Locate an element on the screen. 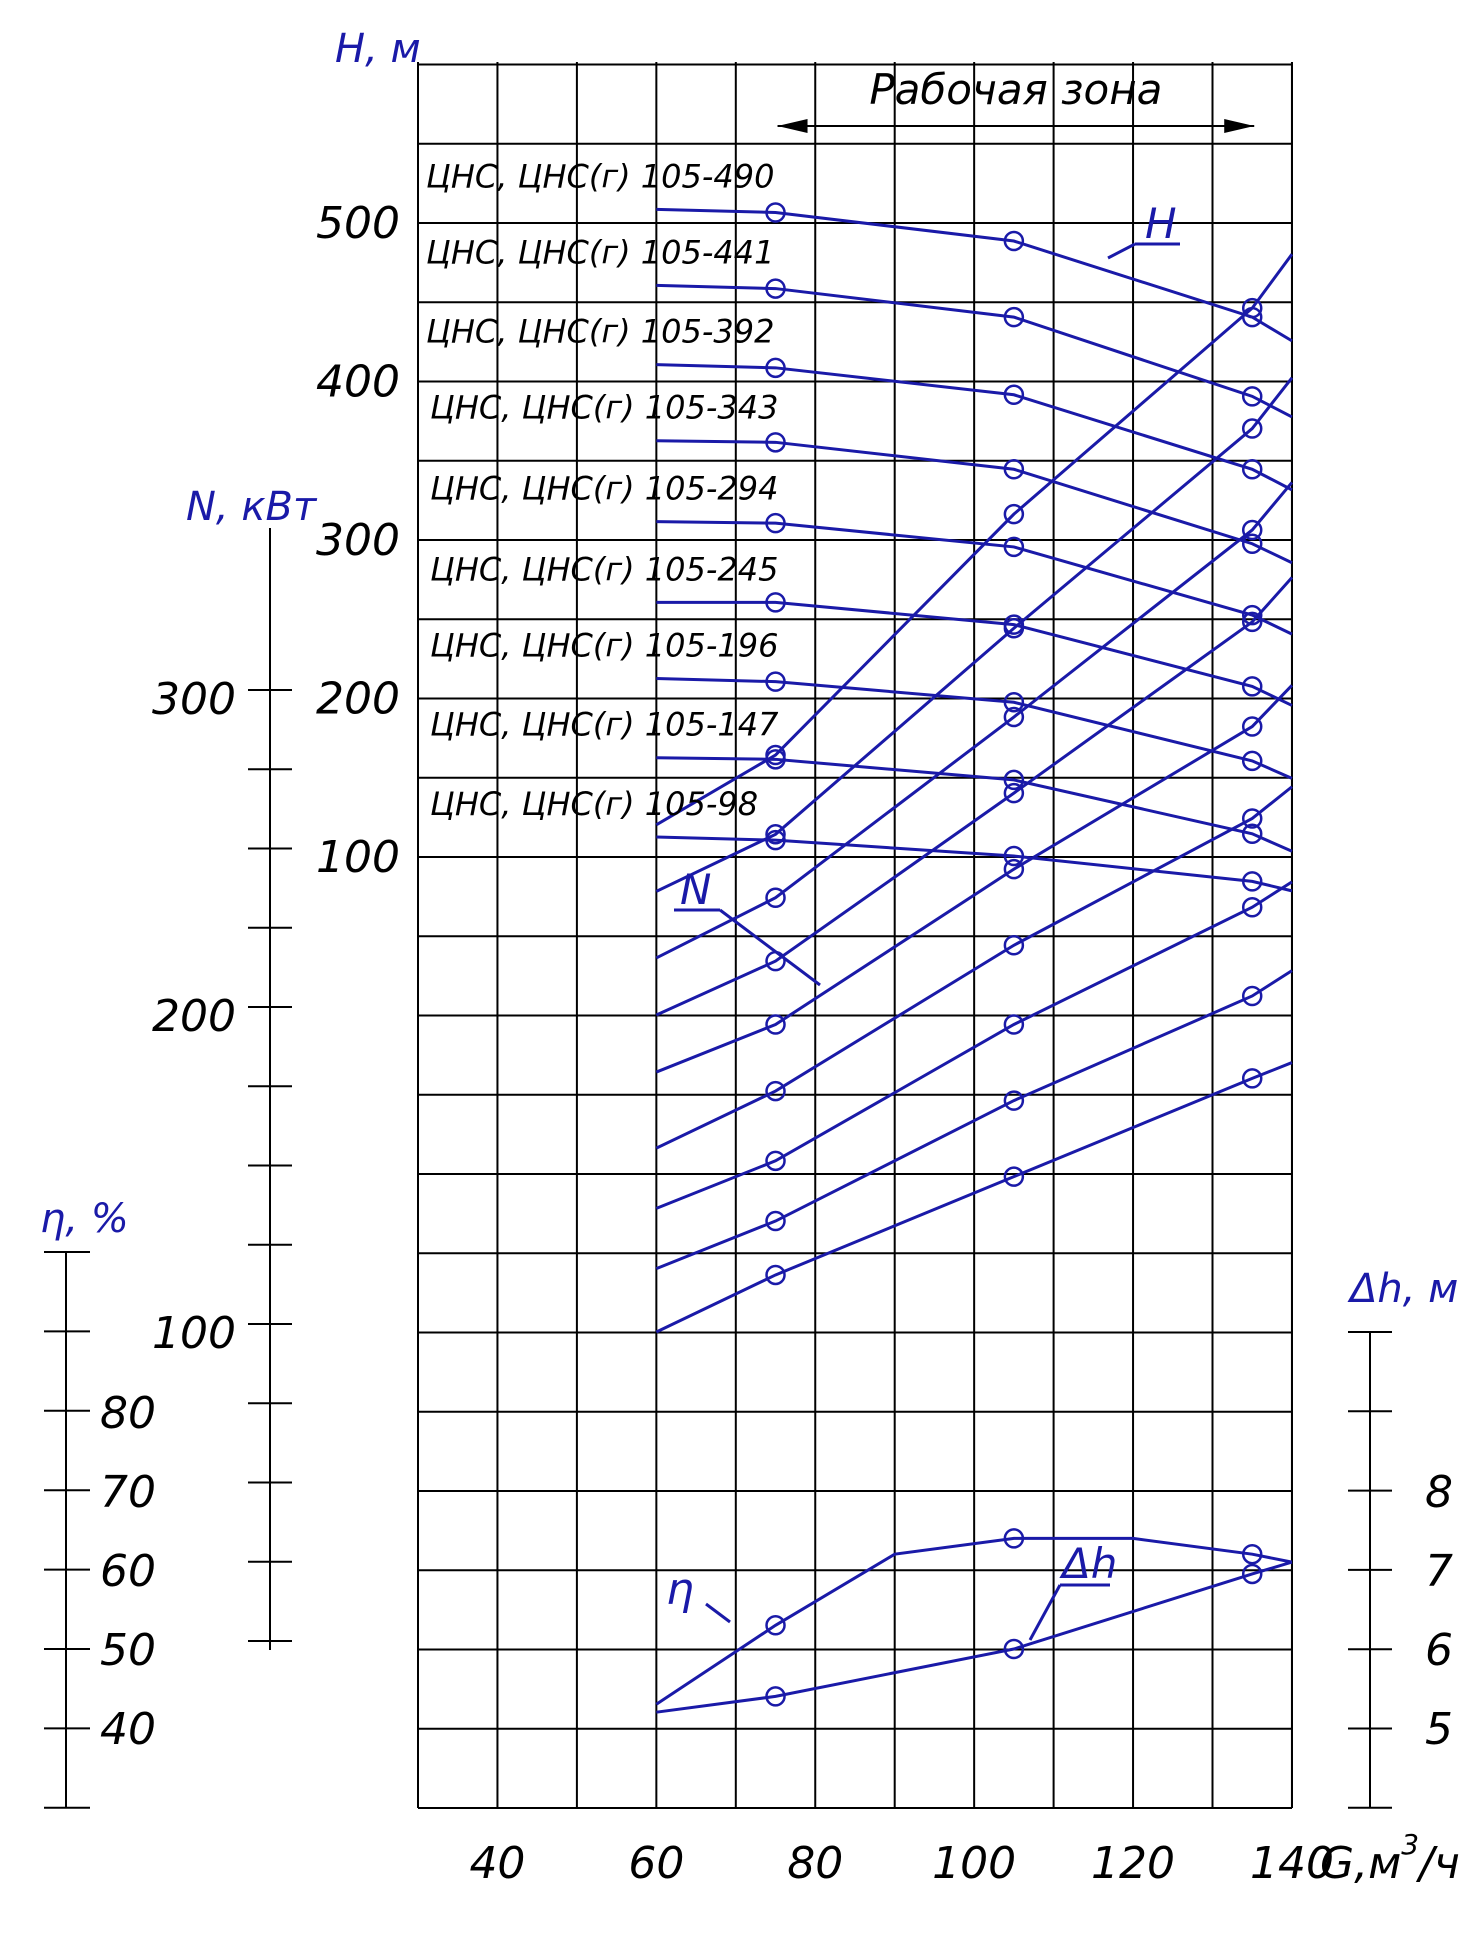 This screenshot has height=1942, width=1483. dh-tick-label: 5 is located at coordinates (1439, 1729).